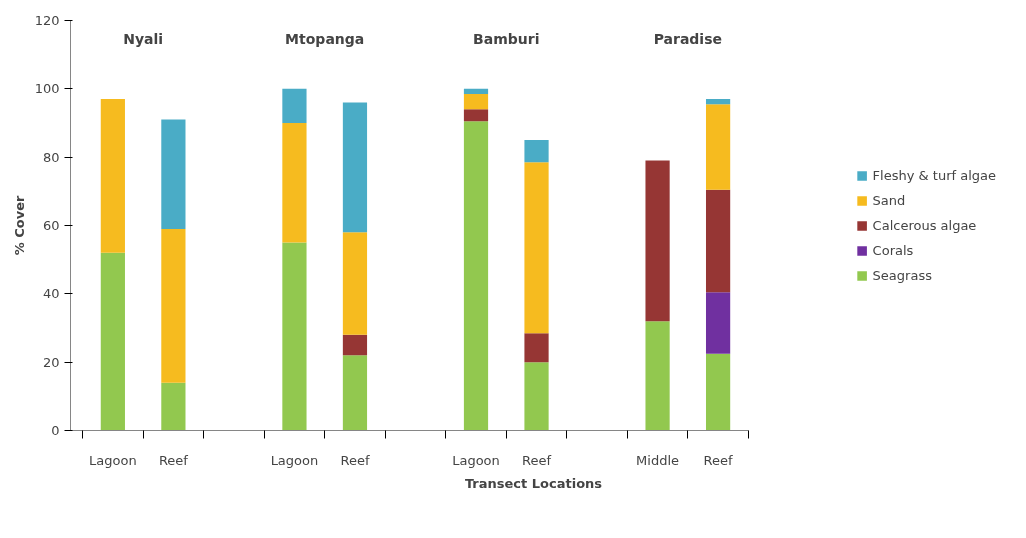 This screenshot has width=1026, height=538. What do you see at coordinates (924, 225) in the screenshot?
I see `legend-label: Calcerous algae` at bounding box center [924, 225].